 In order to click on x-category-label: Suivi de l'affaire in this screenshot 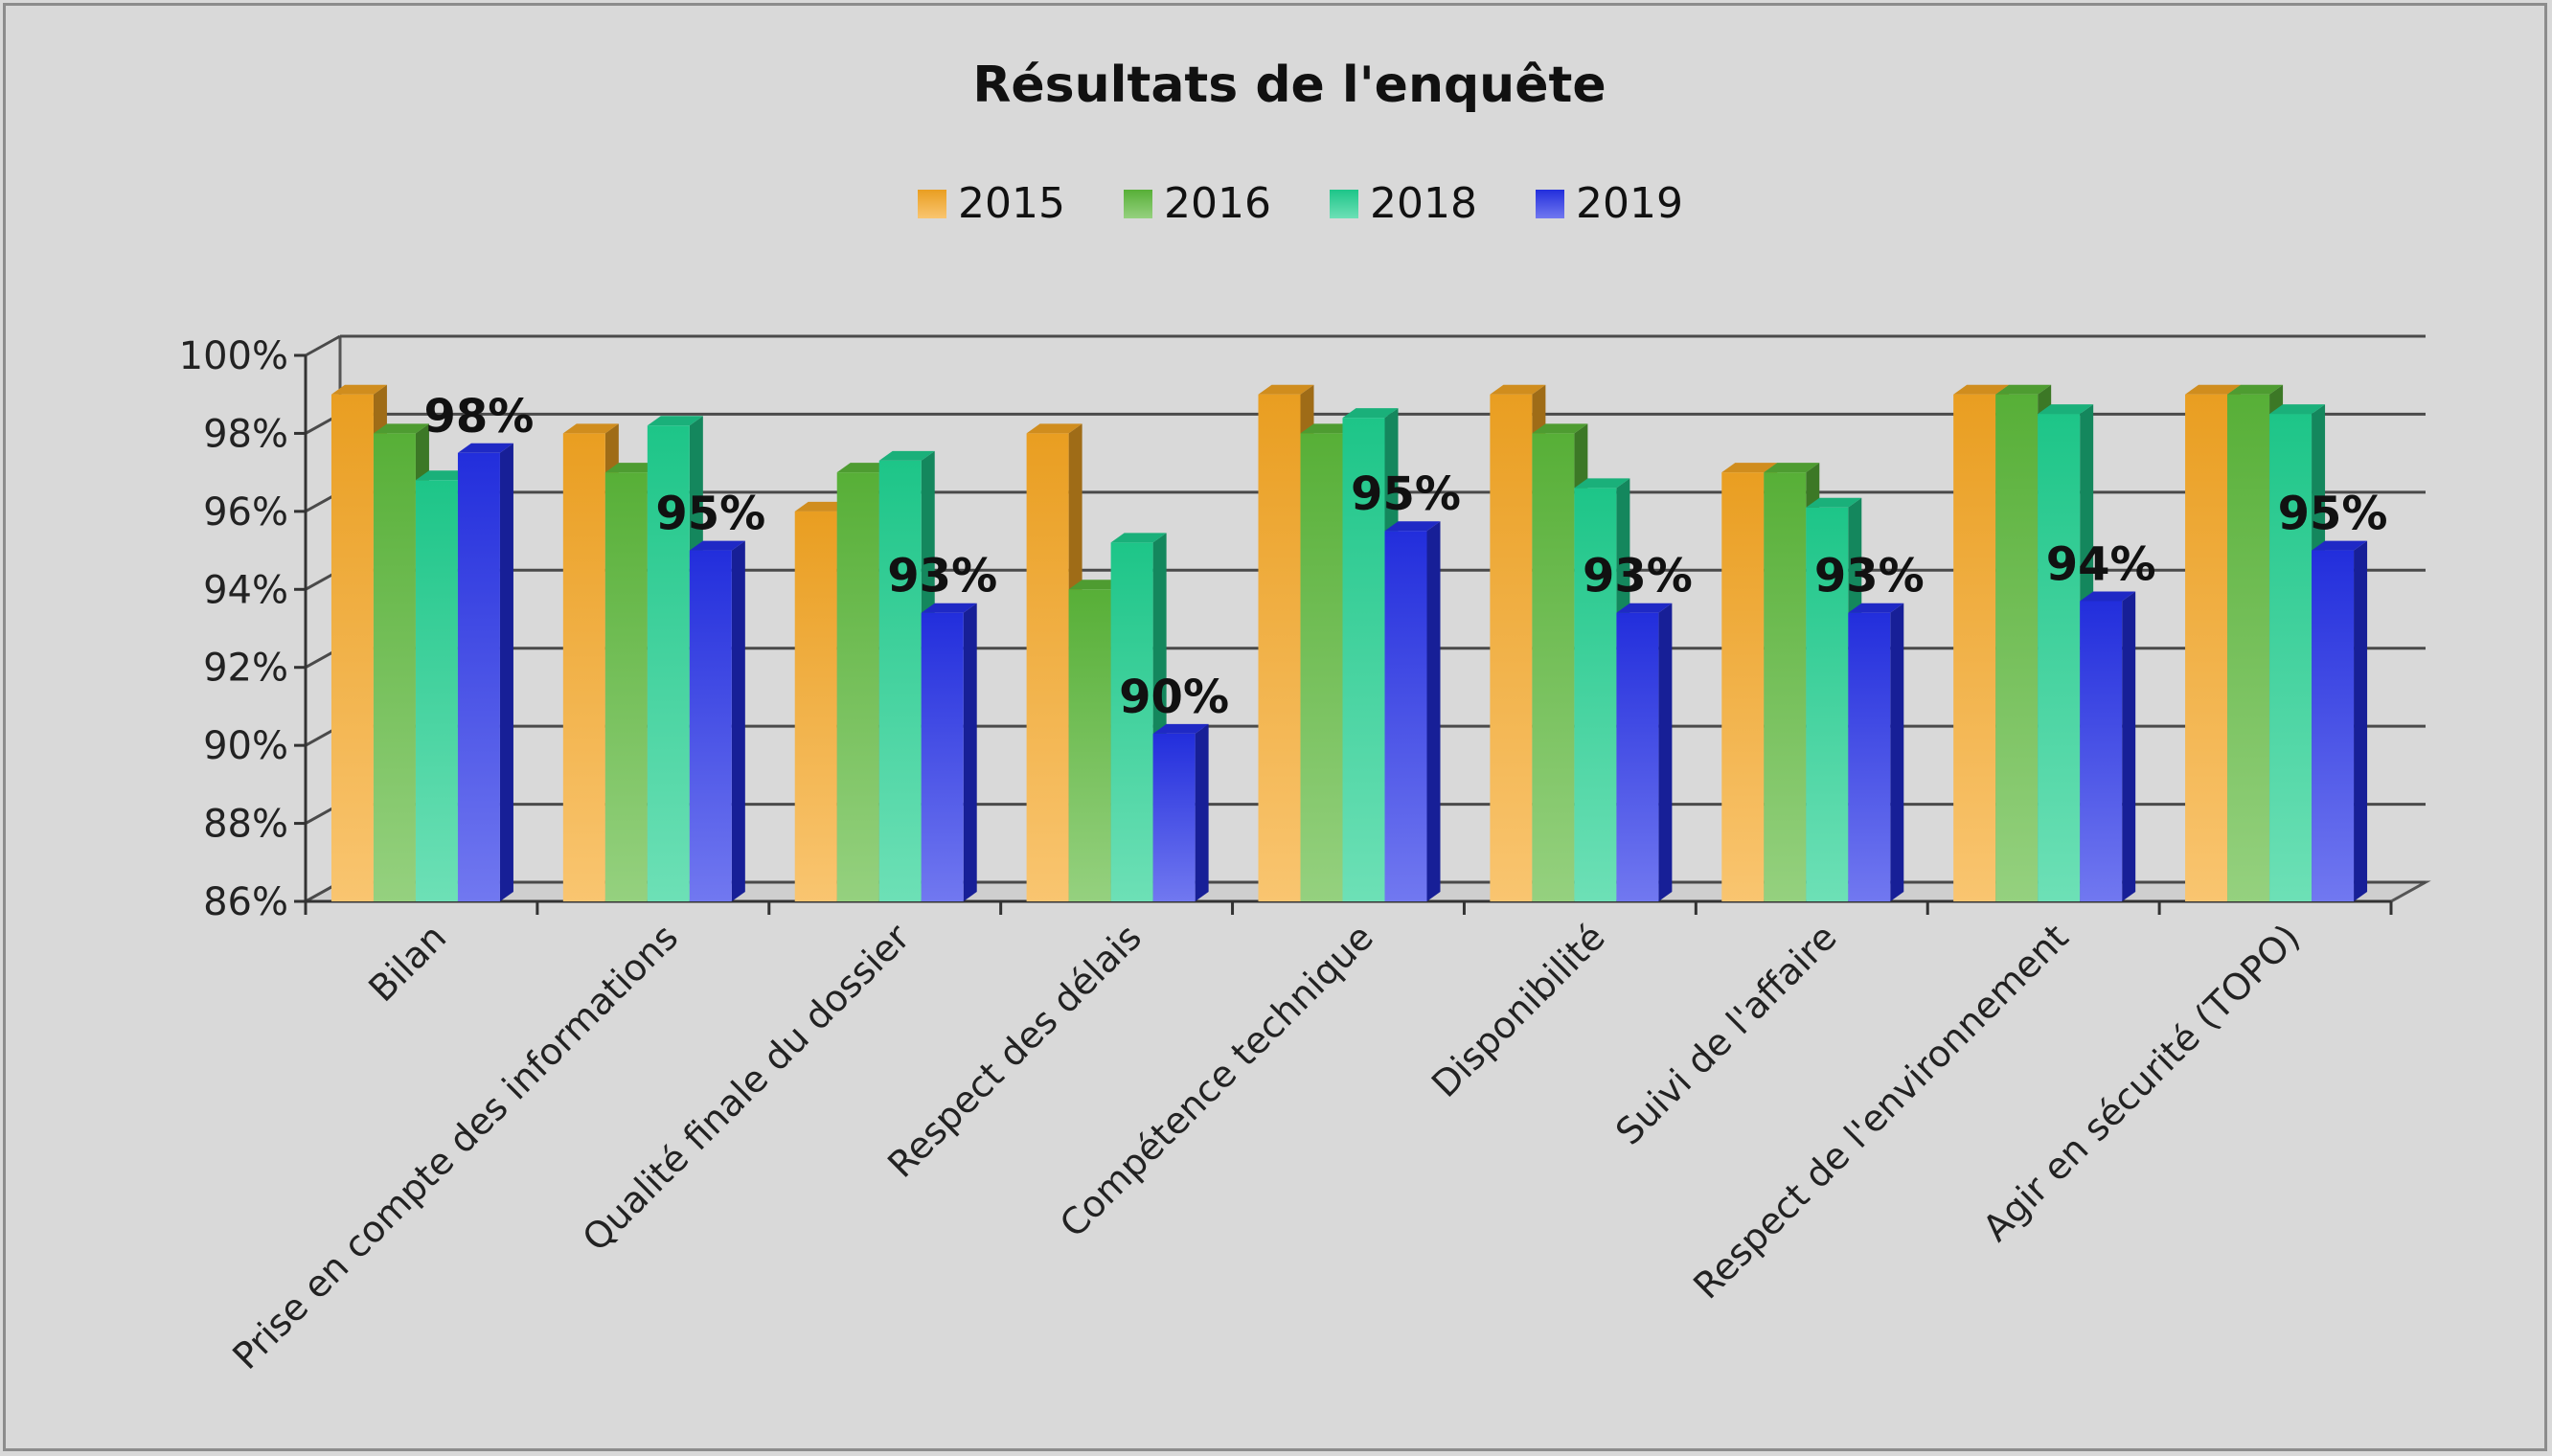, I will do `click(1725, 1034)`.